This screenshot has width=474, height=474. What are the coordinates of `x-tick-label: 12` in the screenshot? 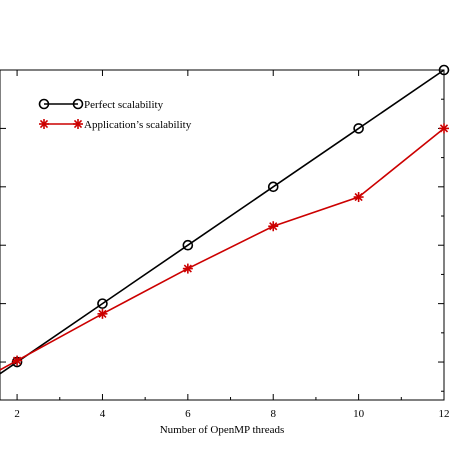 It's located at (444, 414).